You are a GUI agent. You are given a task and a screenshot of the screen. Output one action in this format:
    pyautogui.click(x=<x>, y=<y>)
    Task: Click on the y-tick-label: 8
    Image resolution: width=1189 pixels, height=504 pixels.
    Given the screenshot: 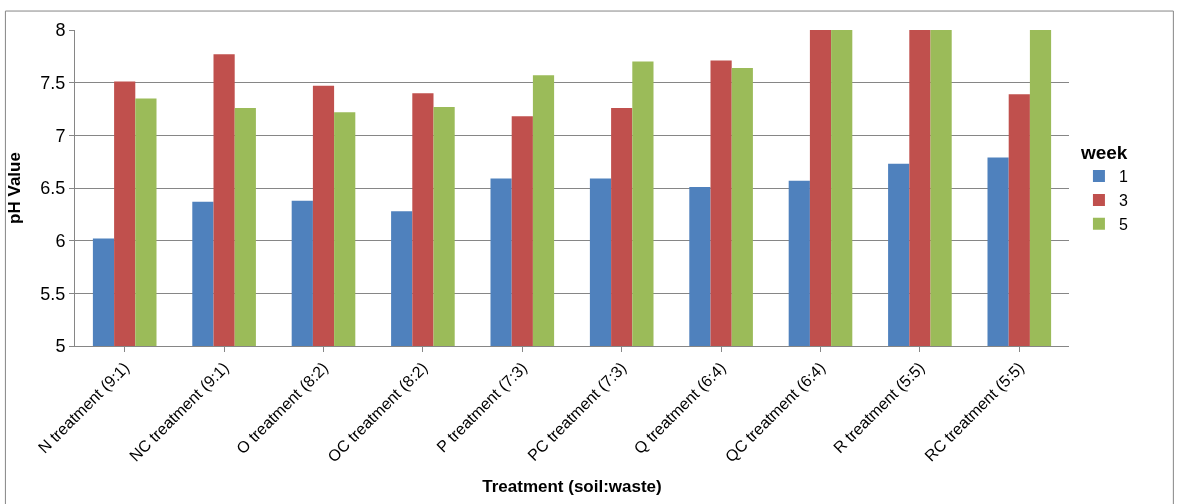 What is the action you would take?
    pyautogui.click(x=60, y=30)
    